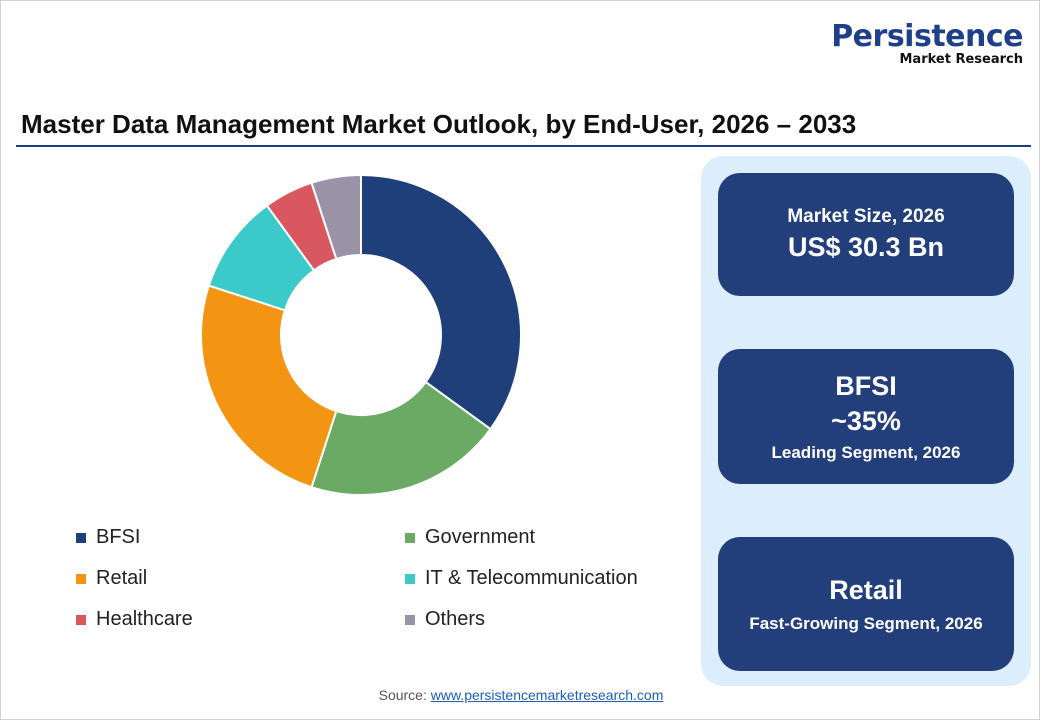  I want to click on title-divider, so click(523, 146).